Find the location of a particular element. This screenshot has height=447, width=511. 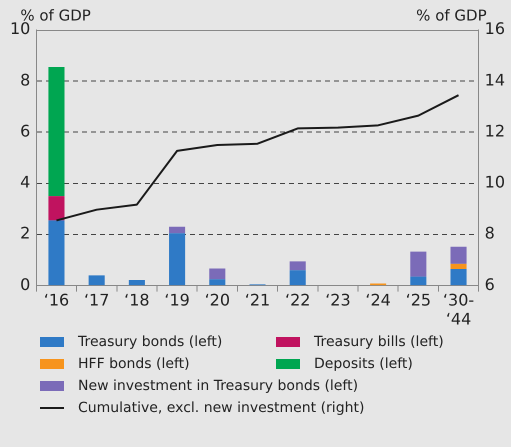

y-tick-label: 4 is located at coordinates (25, 182).